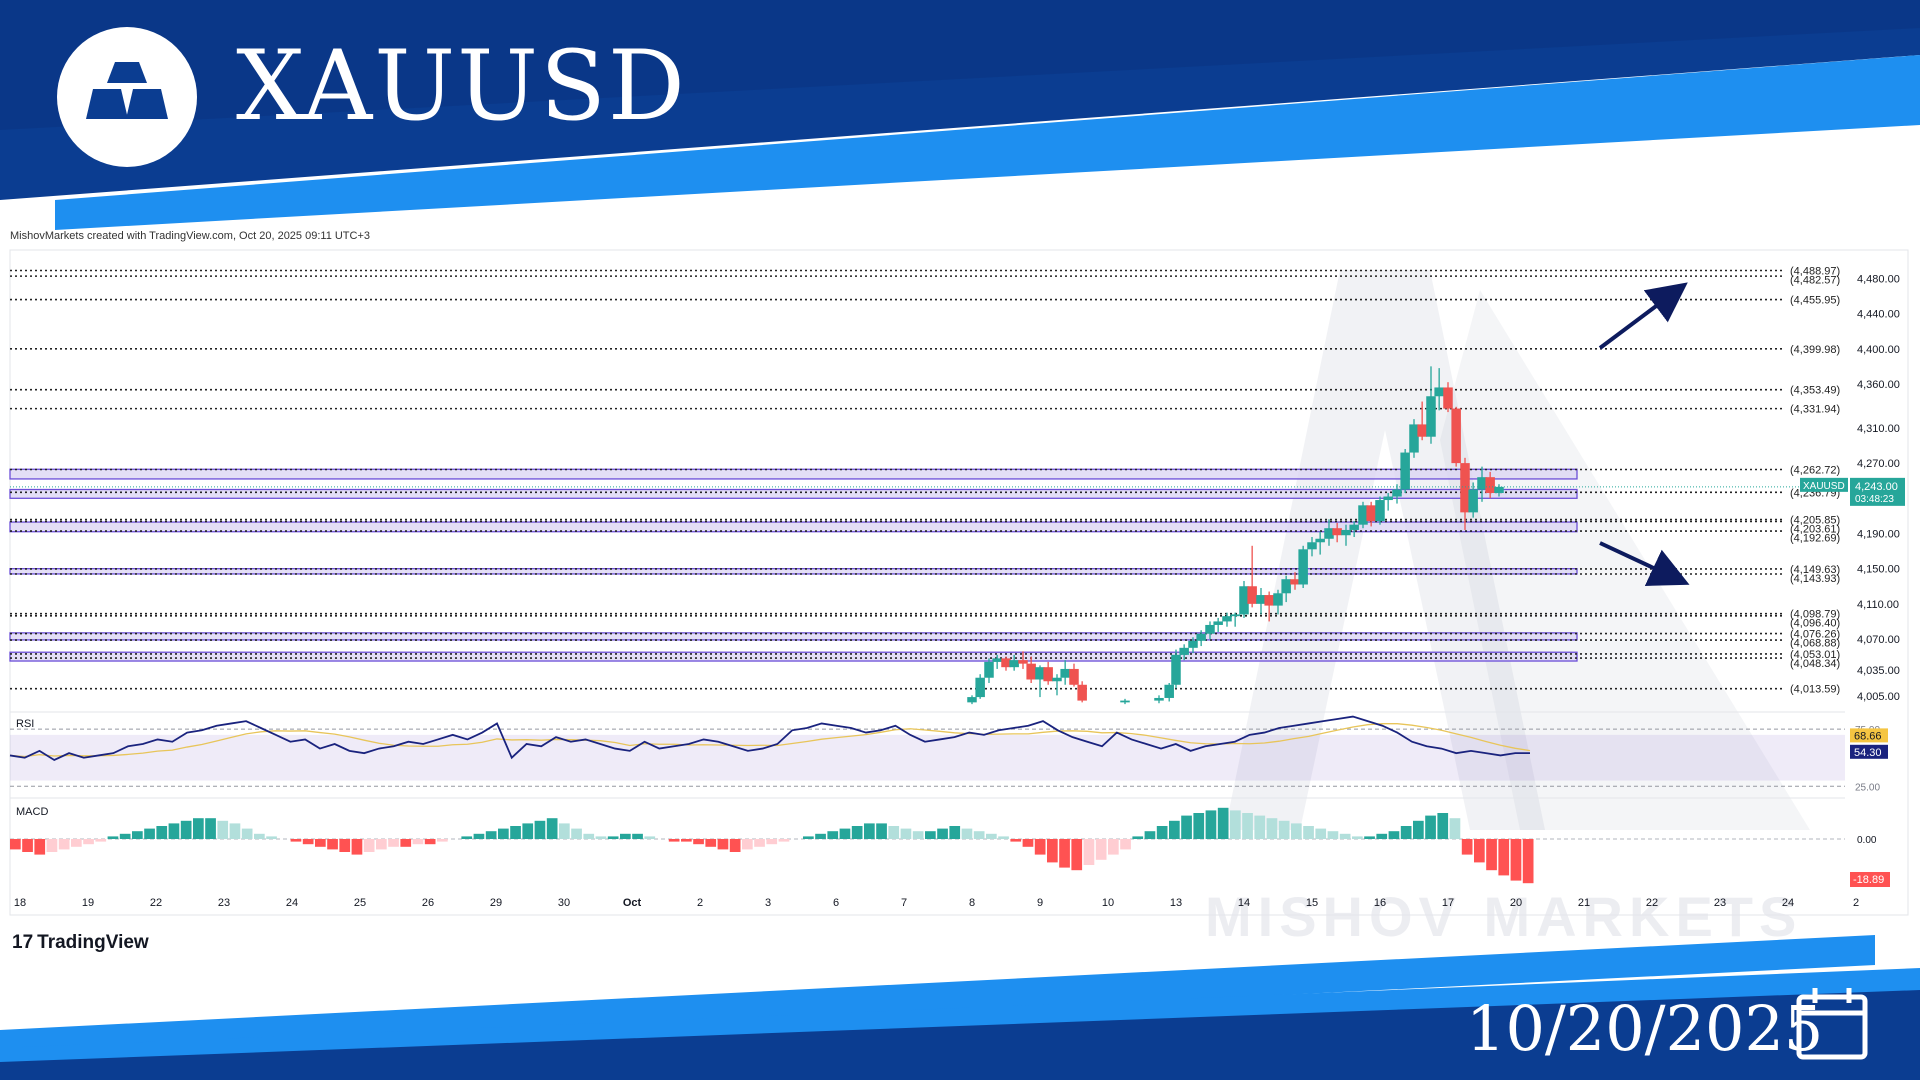 The height and width of the screenshot is (1080, 1920). I want to click on watermark-mark-right, so click(1625, 560).